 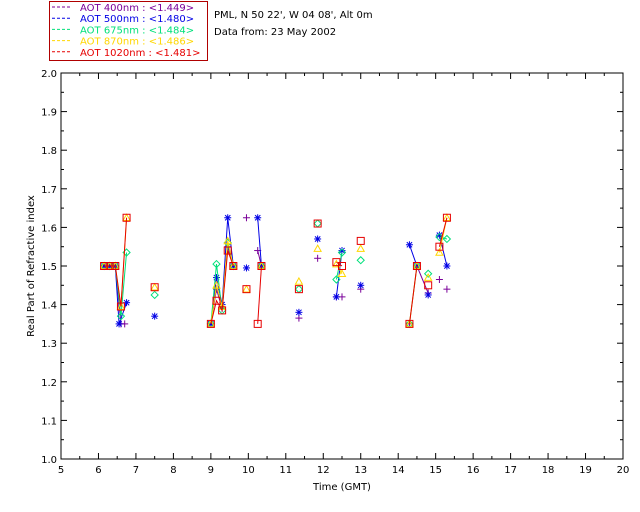 What do you see at coordinates (323, 470) in the screenshot?
I see `x-tick-label: 12` at bounding box center [323, 470].